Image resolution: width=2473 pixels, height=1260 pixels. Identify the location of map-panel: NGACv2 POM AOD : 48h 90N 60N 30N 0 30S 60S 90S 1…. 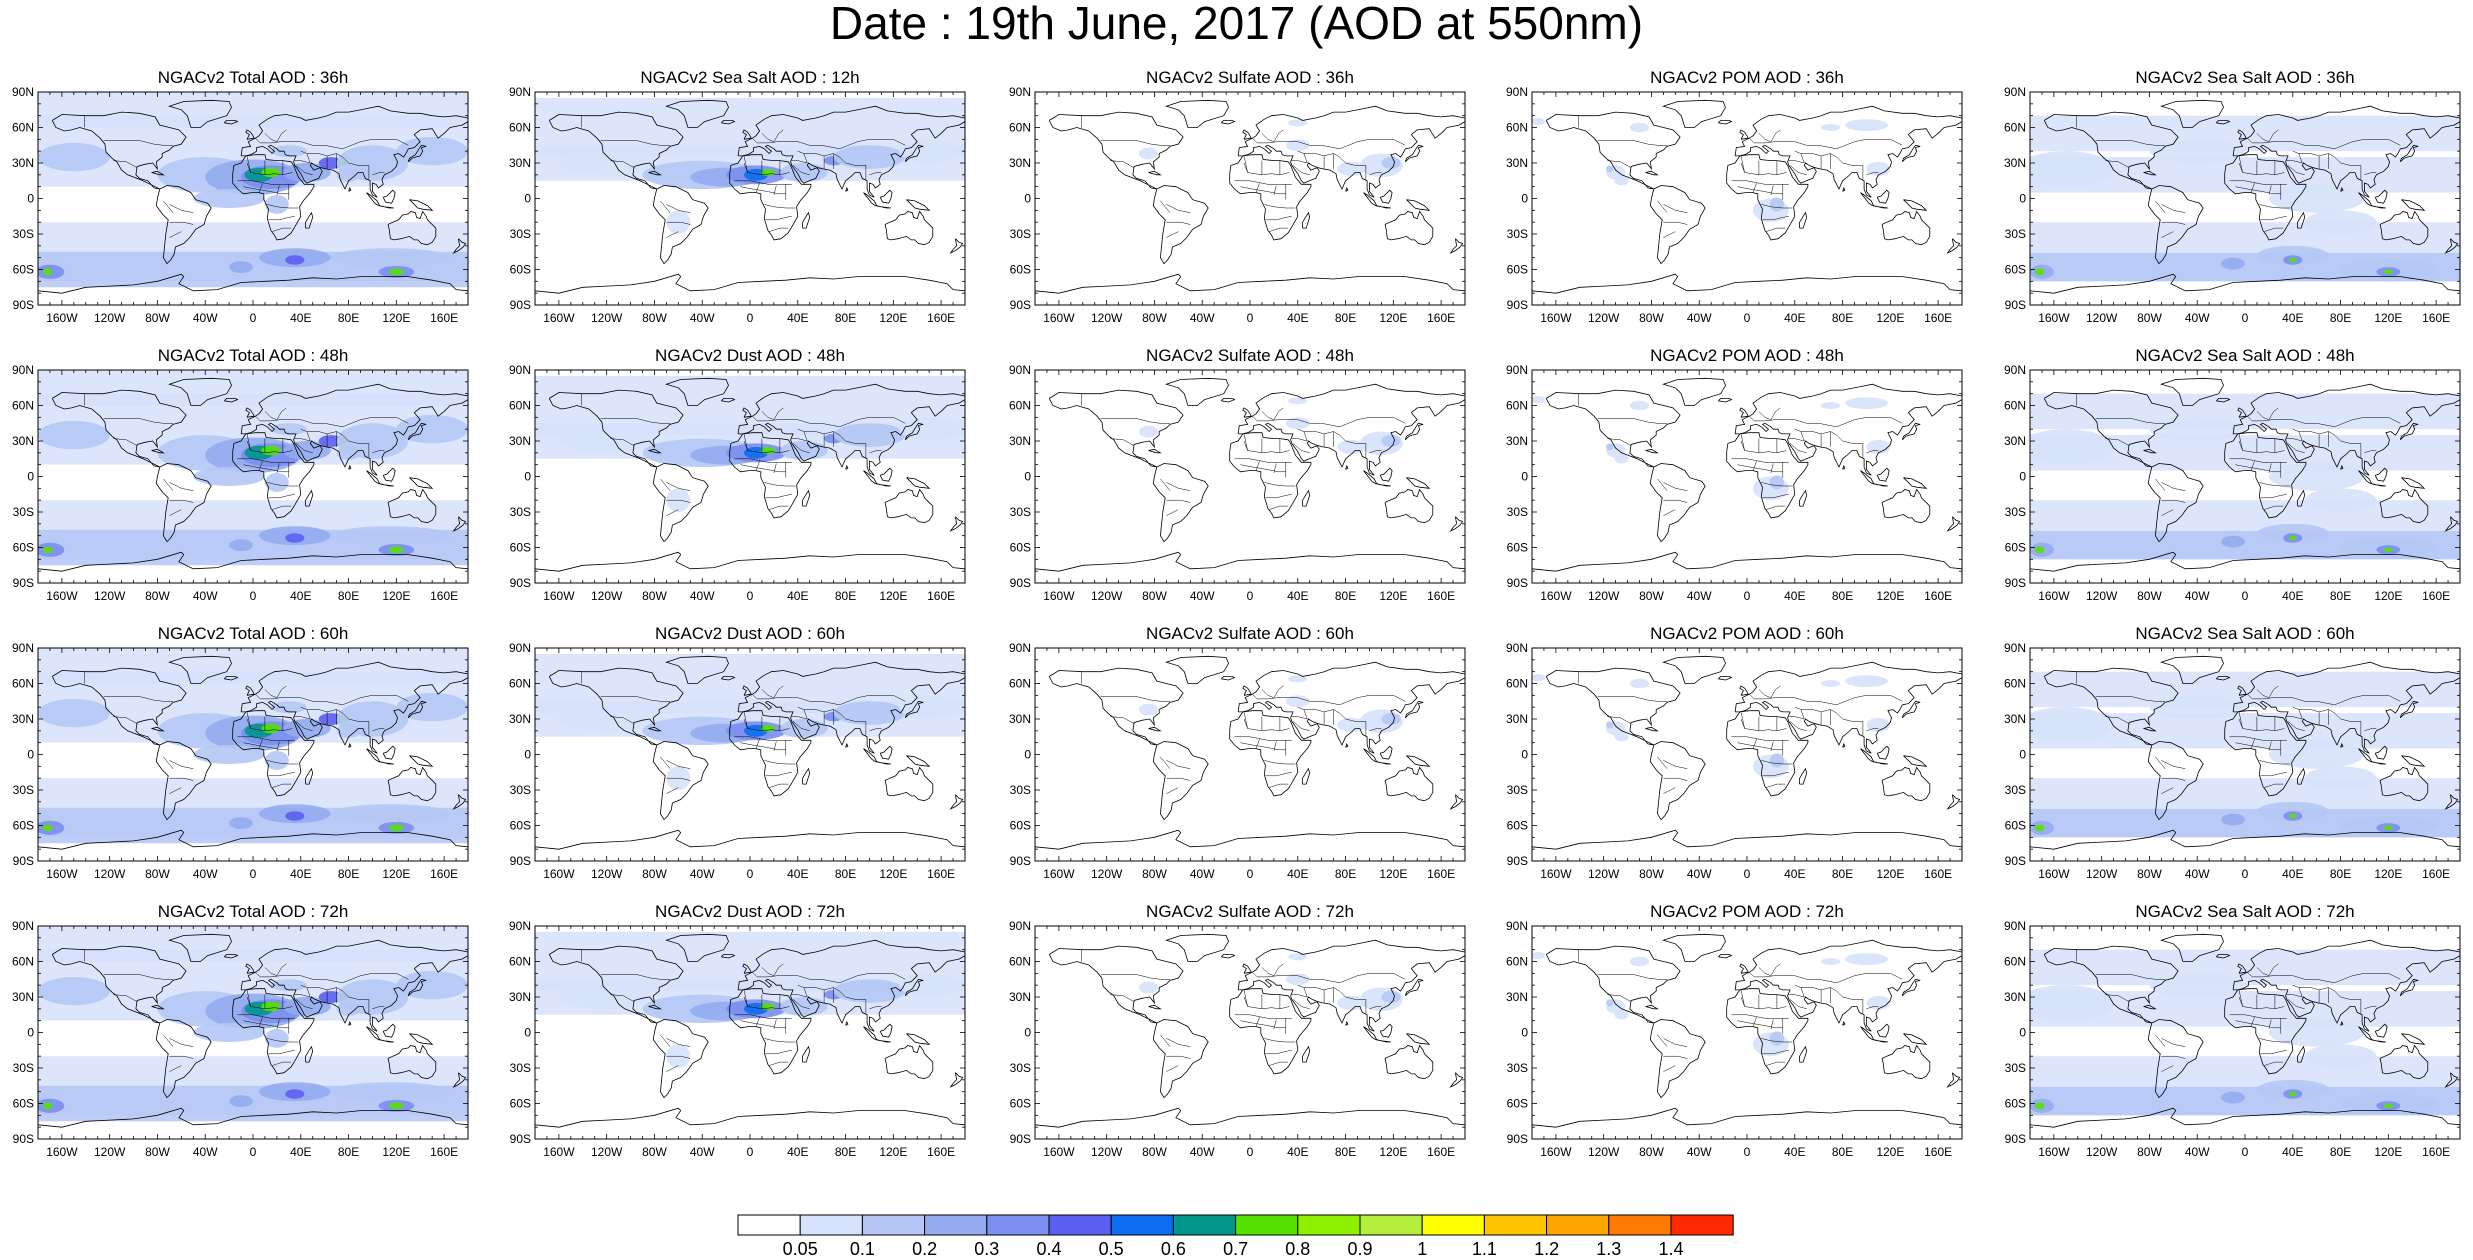
(1744, 486).